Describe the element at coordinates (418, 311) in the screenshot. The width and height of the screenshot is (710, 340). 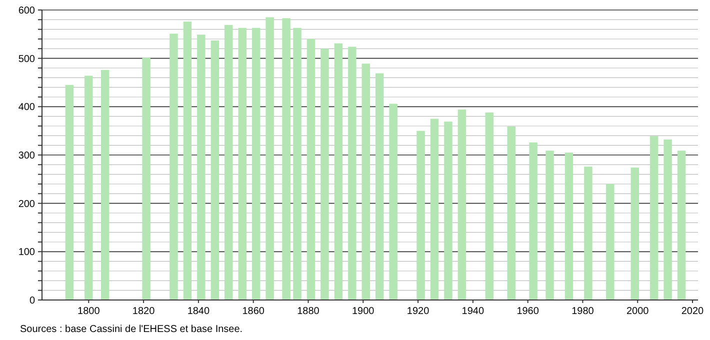
I see `x-tick-label: 1920` at that location.